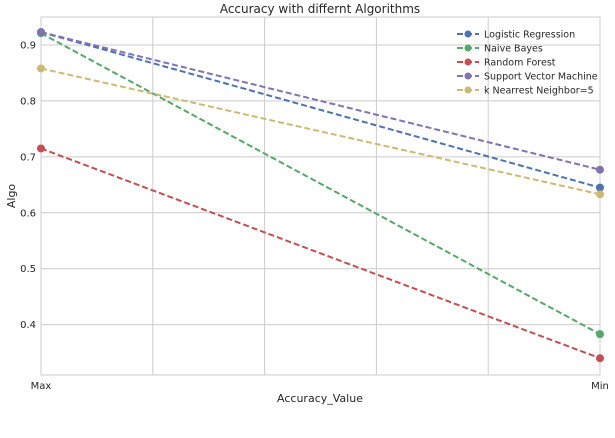 The width and height of the screenshot is (615, 438). What do you see at coordinates (28, 157) in the screenshot?
I see `y-tick-label: 0.7` at bounding box center [28, 157].